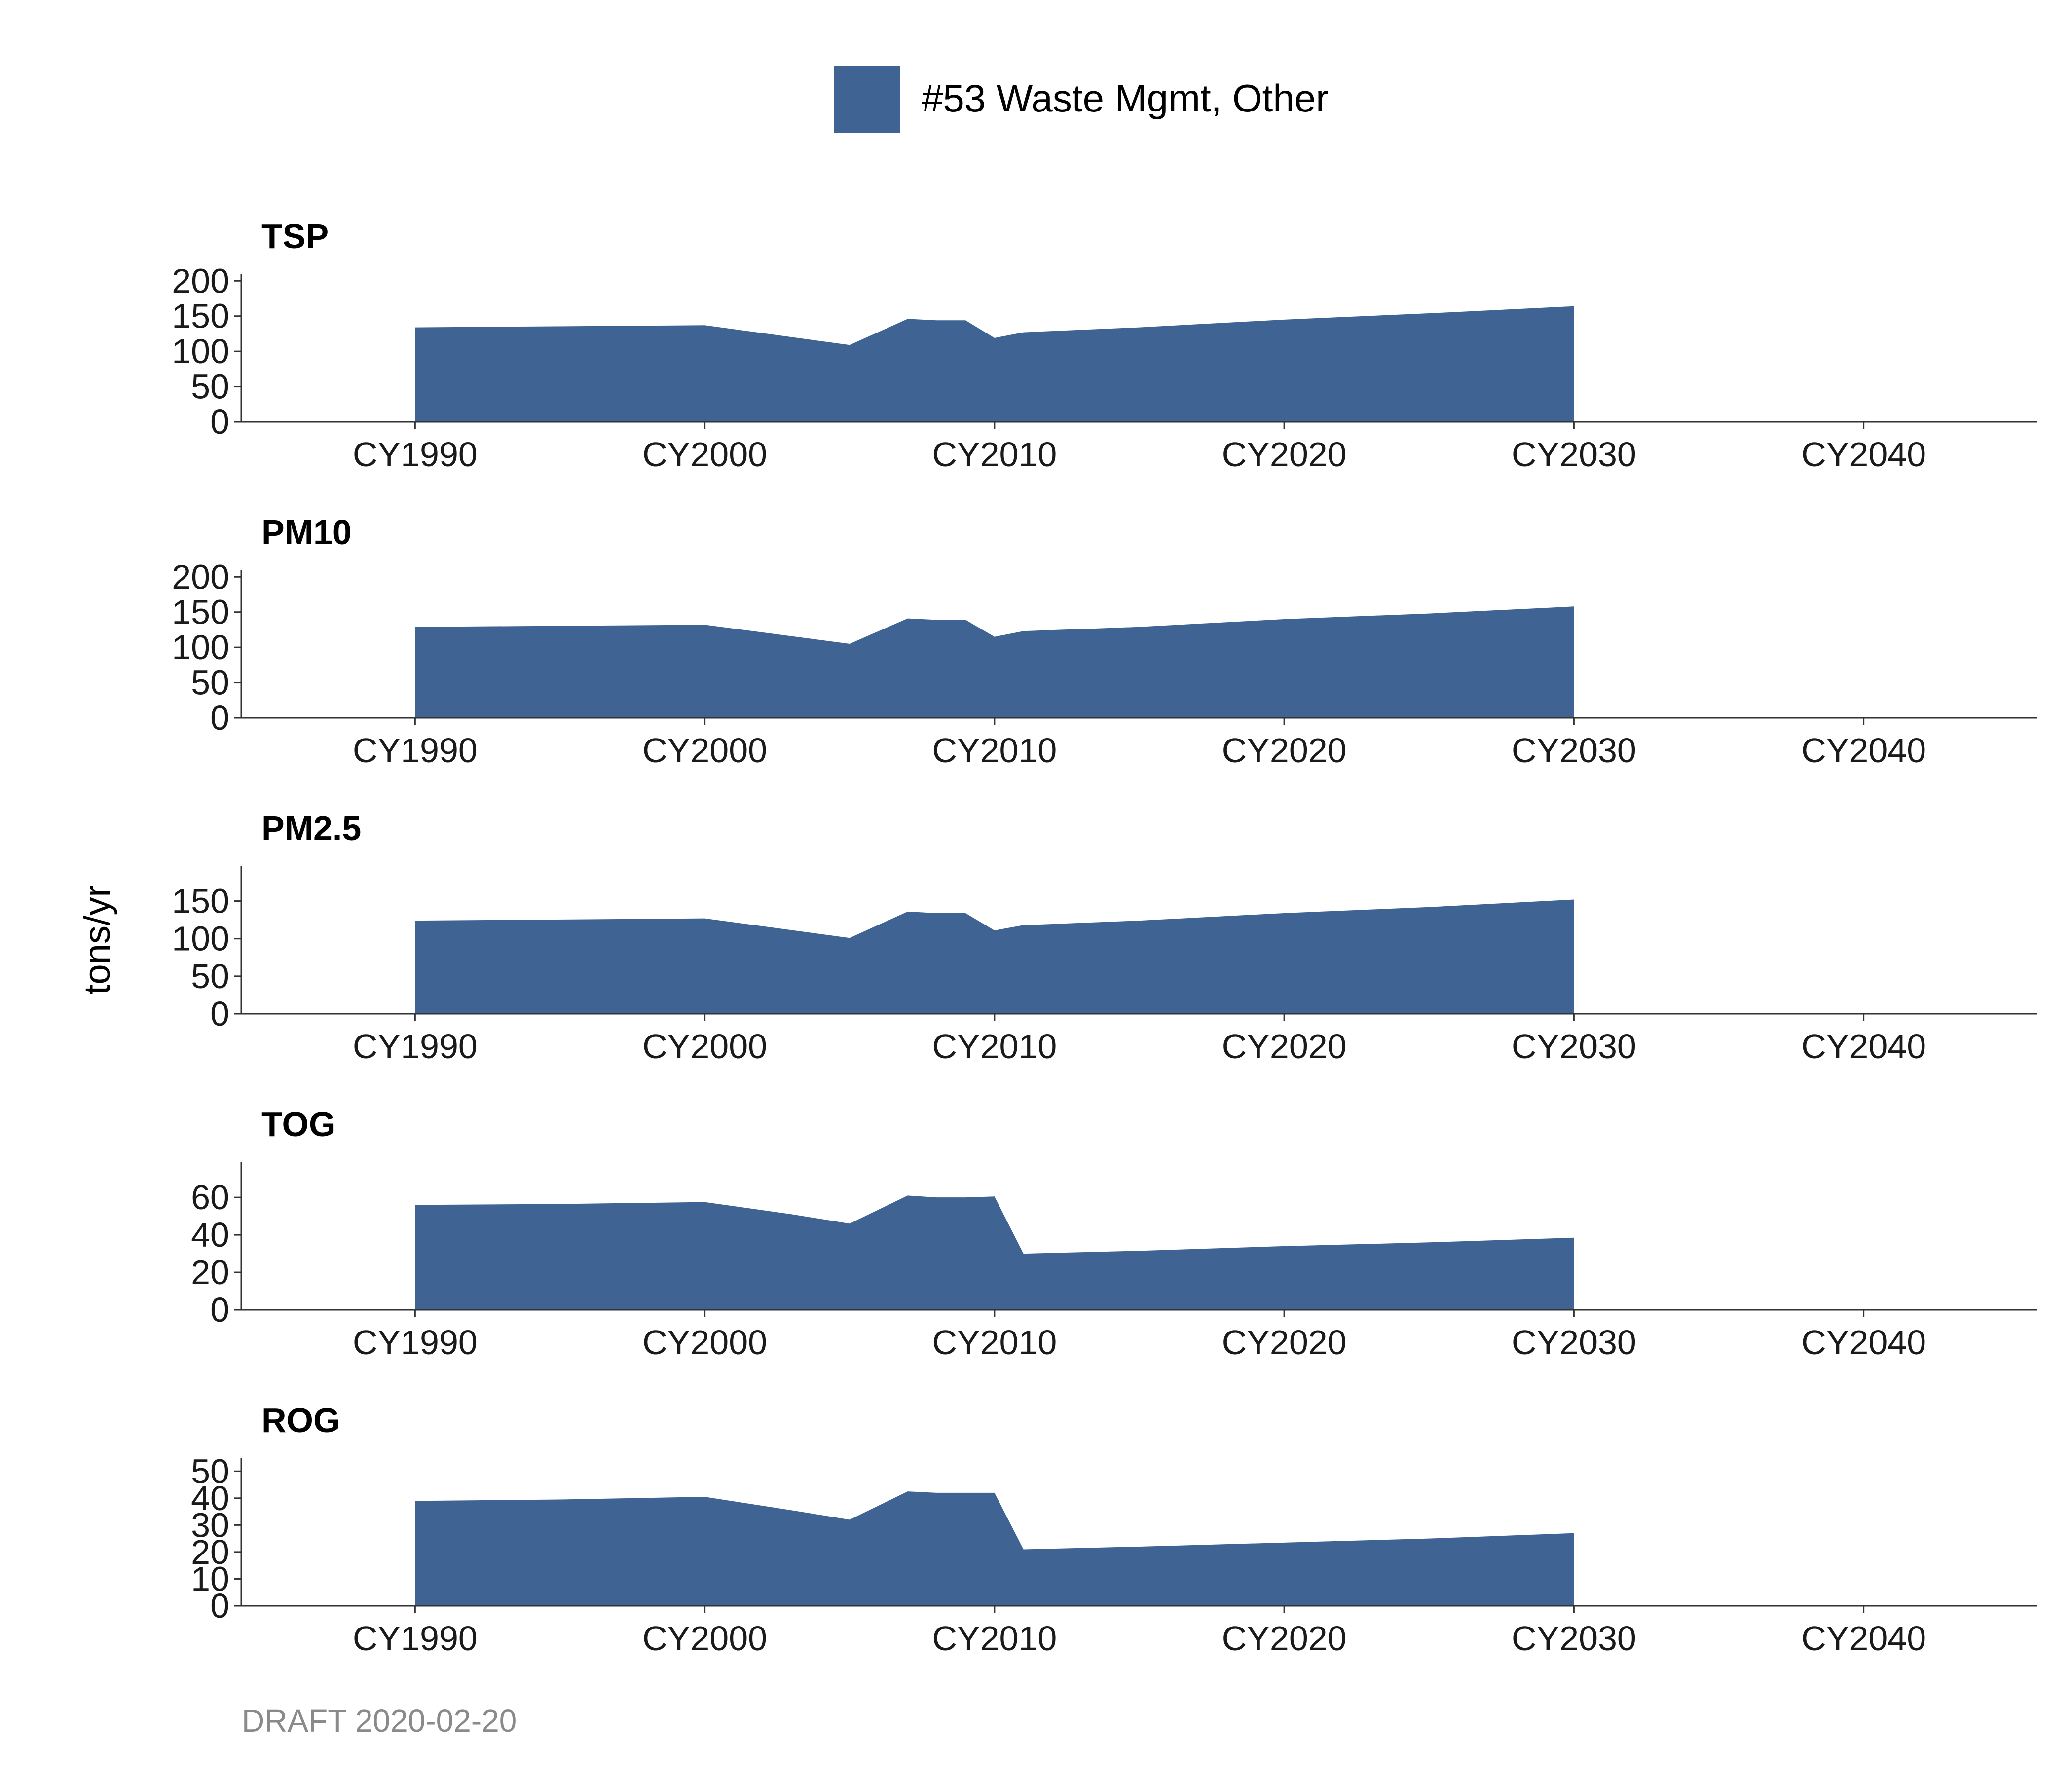 Image resolution: width=2072 pixels, height=1776 pixels. What do you see at coordinates (295, 237) in the screenshot?
I see `panel-title: TSP` at bounding box center [295, 237].